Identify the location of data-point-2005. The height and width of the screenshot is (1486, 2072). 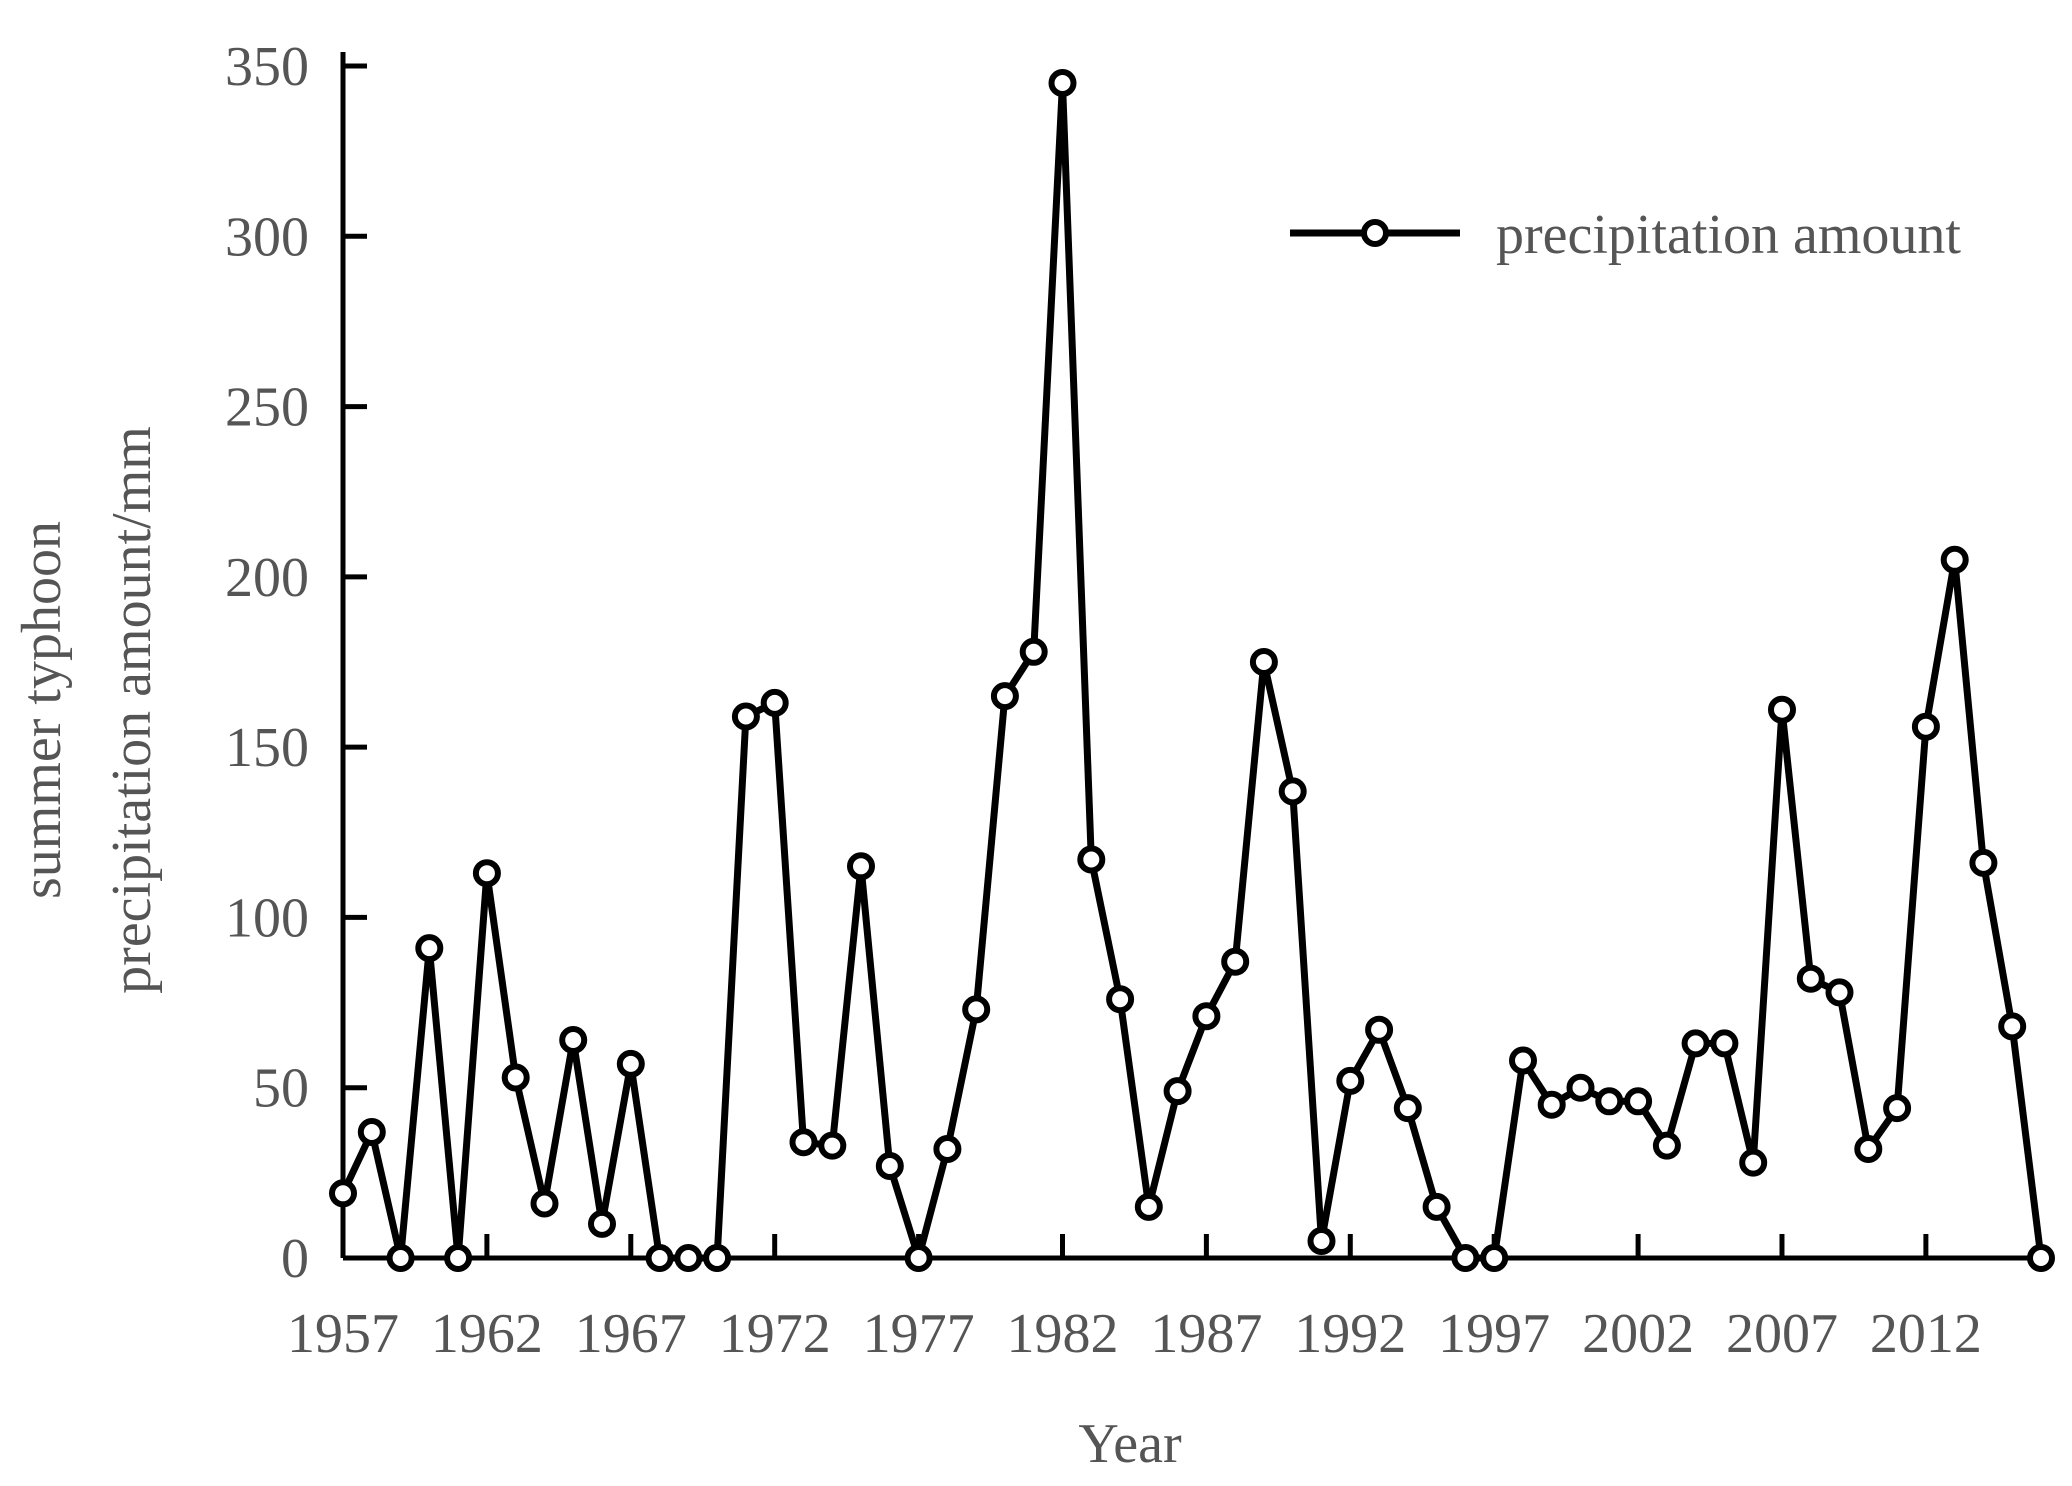
(1724, 1043).